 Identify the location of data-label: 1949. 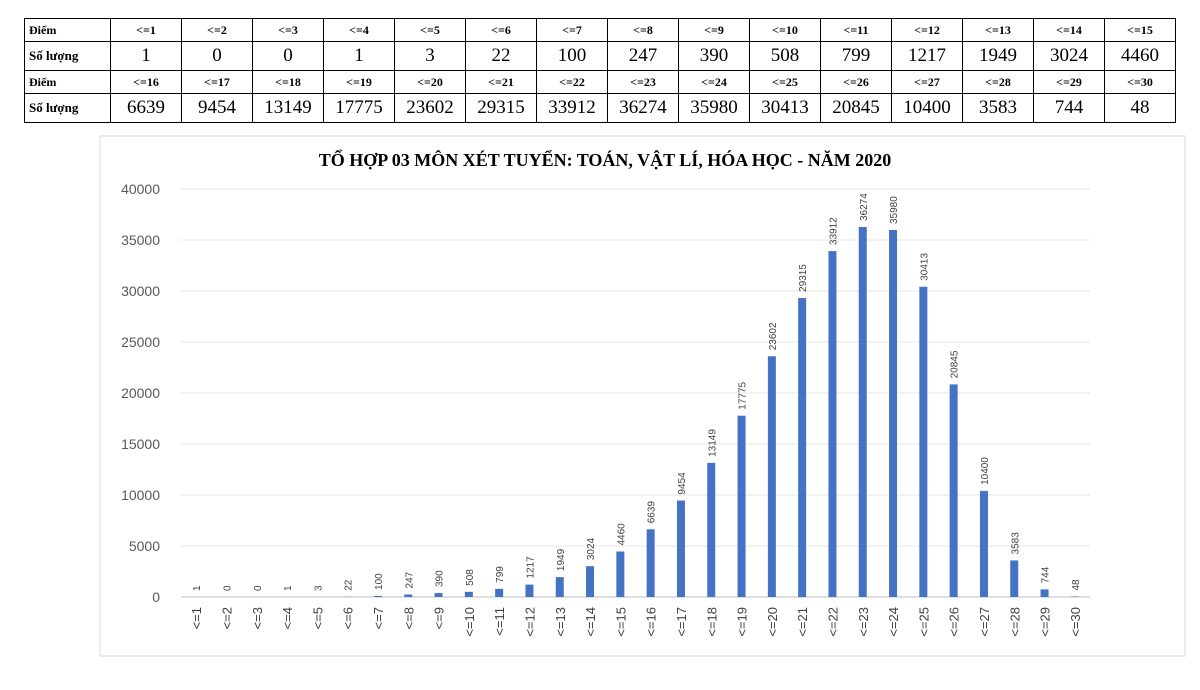
(561, 559).